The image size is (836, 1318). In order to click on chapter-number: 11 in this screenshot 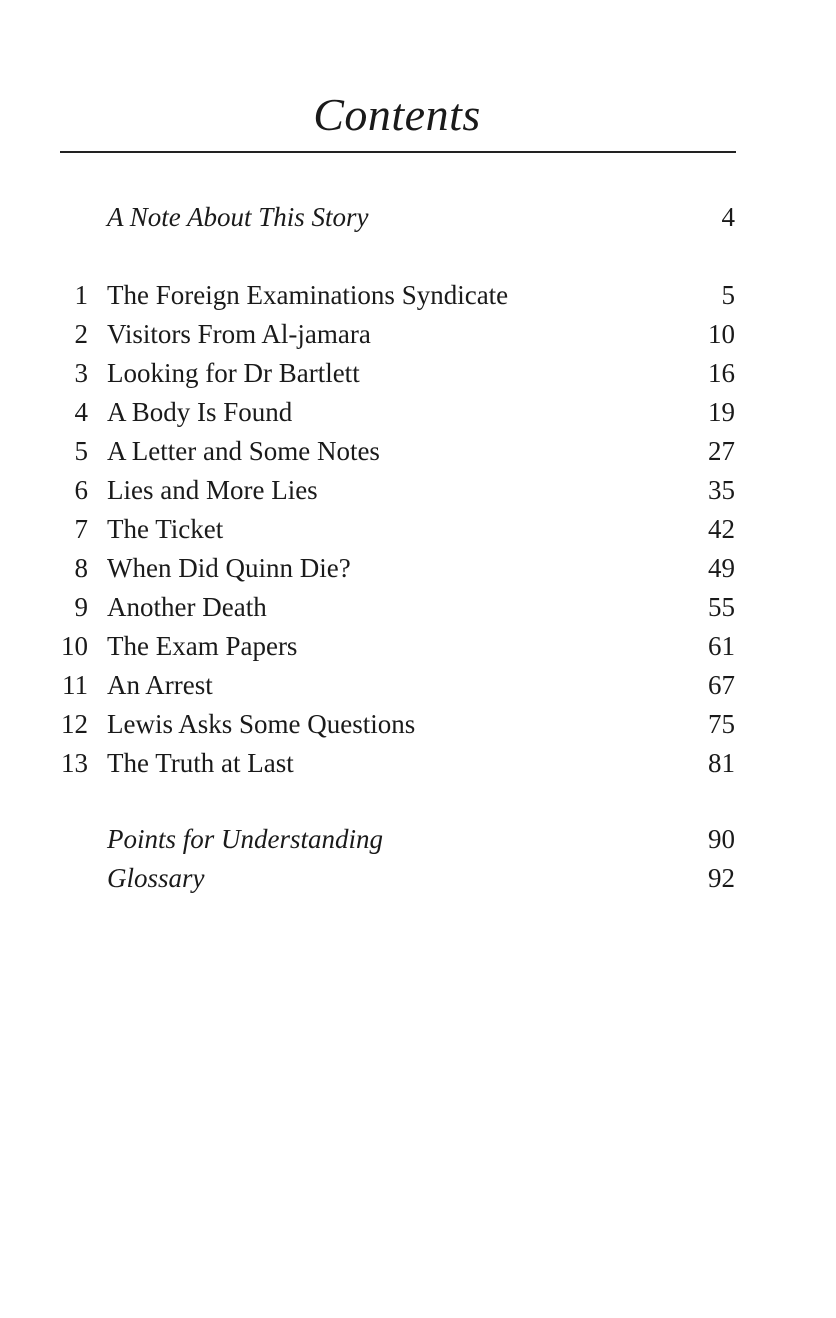, I will do `click(75, 685)`.